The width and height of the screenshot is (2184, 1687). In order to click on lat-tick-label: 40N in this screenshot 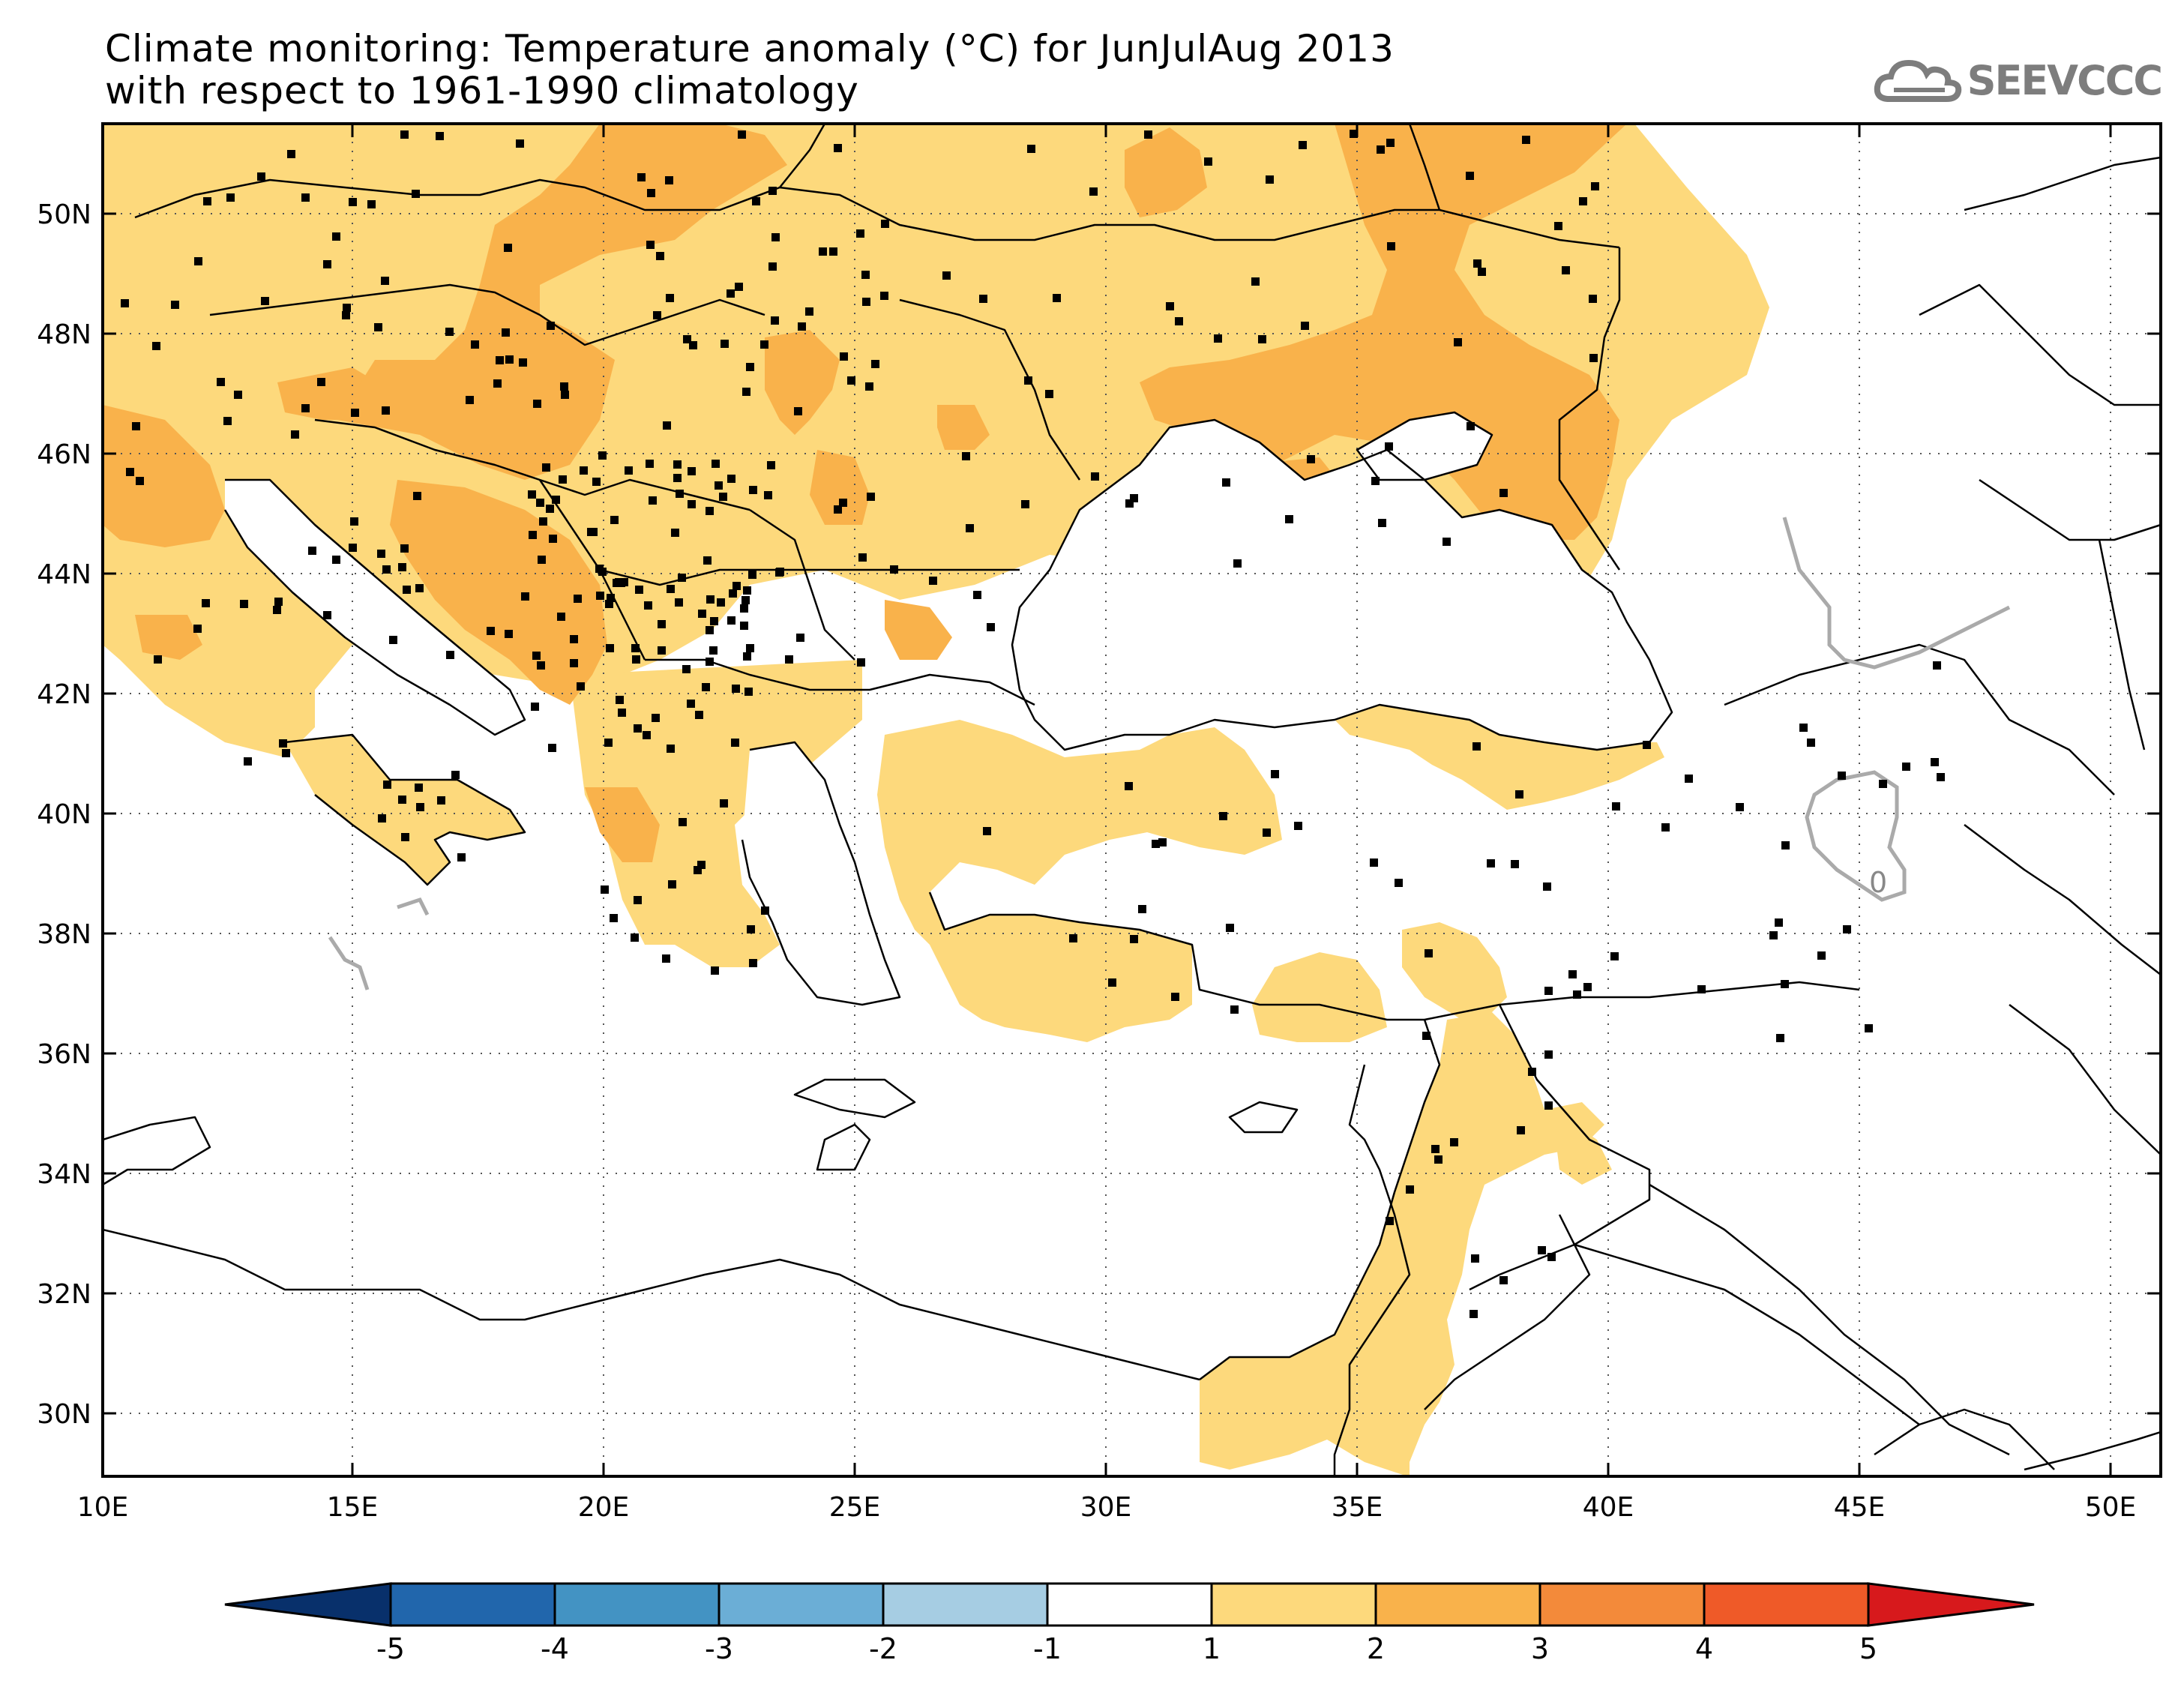, I will do `click(64, 814)`.